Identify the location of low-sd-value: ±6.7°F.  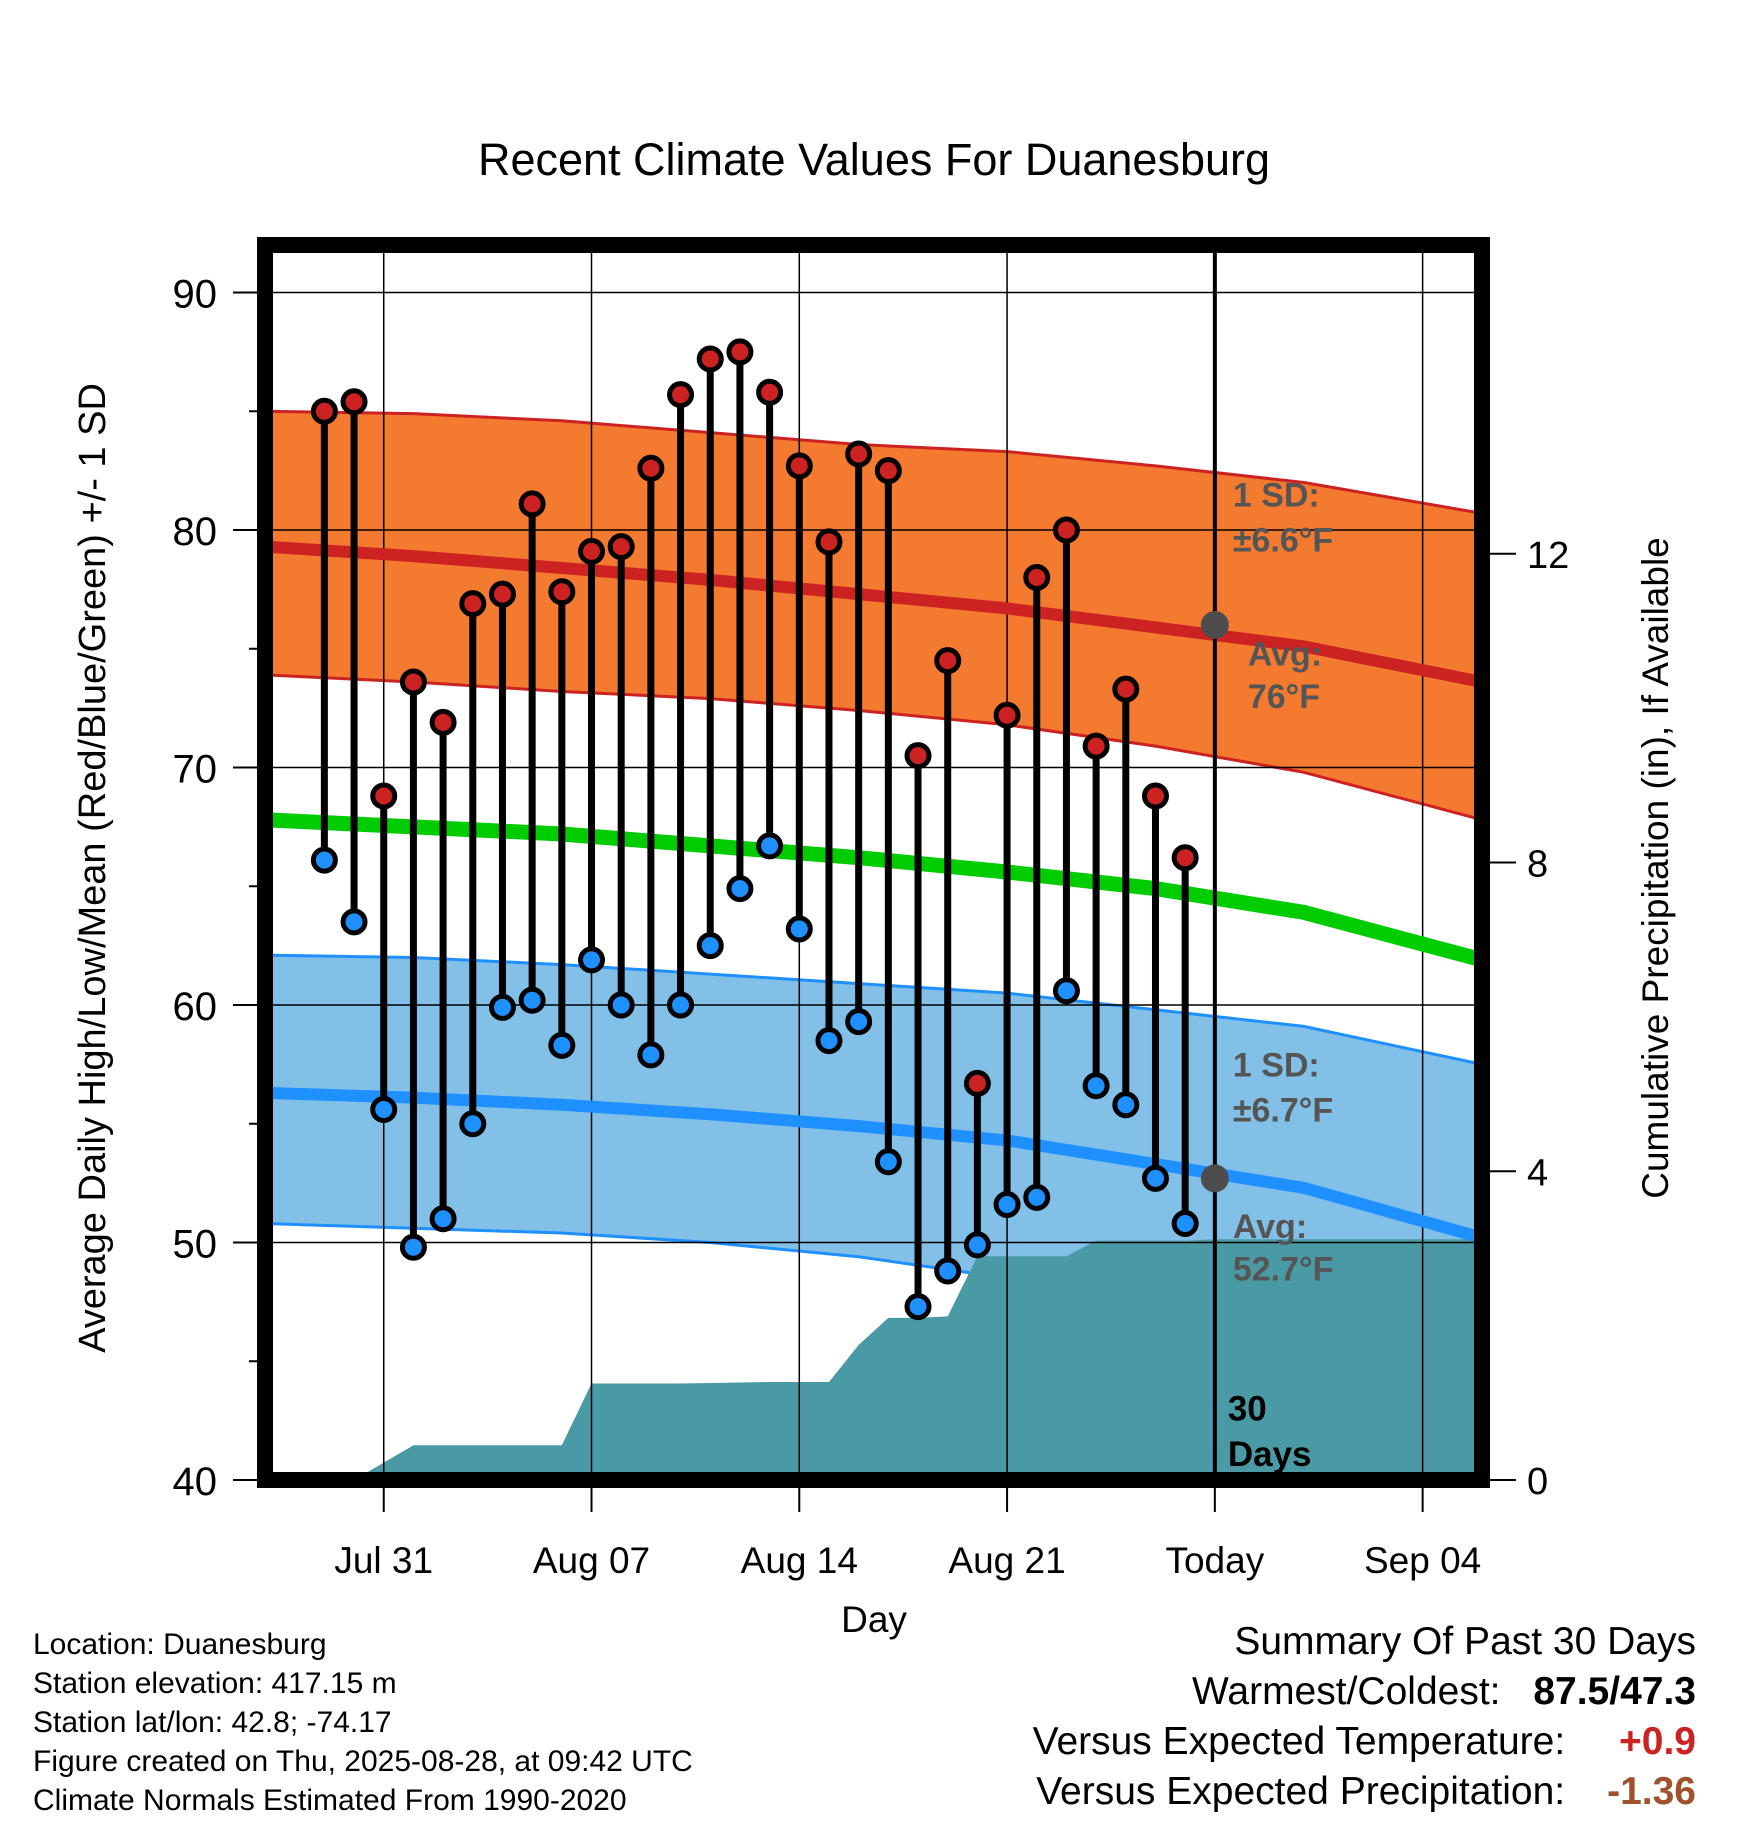
(1283, 1110).